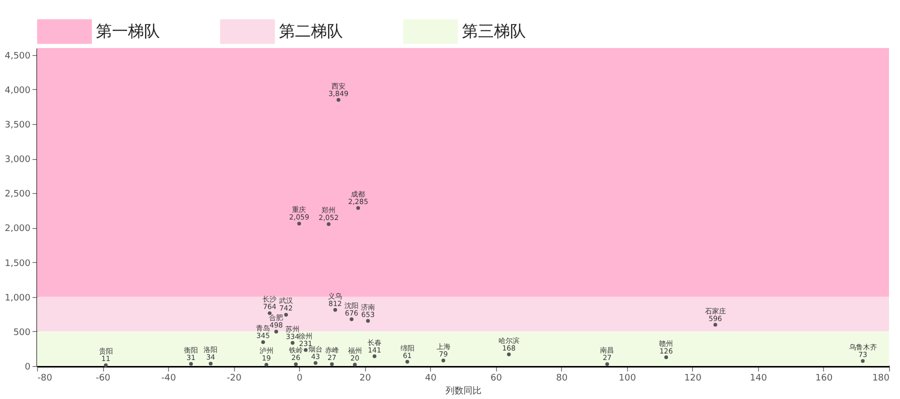 The height and width of the screenshot is (399, 900). I want to click on legend-label: 第二梯队, so click(311, 31).